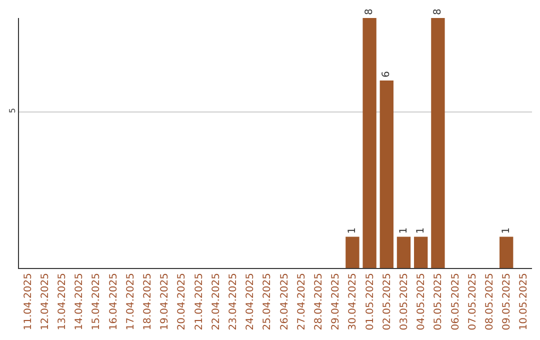 The height and width of the screenshot is (340, 540). I want to click on x-tick-label: 17.04.2025, so click(130, 301).